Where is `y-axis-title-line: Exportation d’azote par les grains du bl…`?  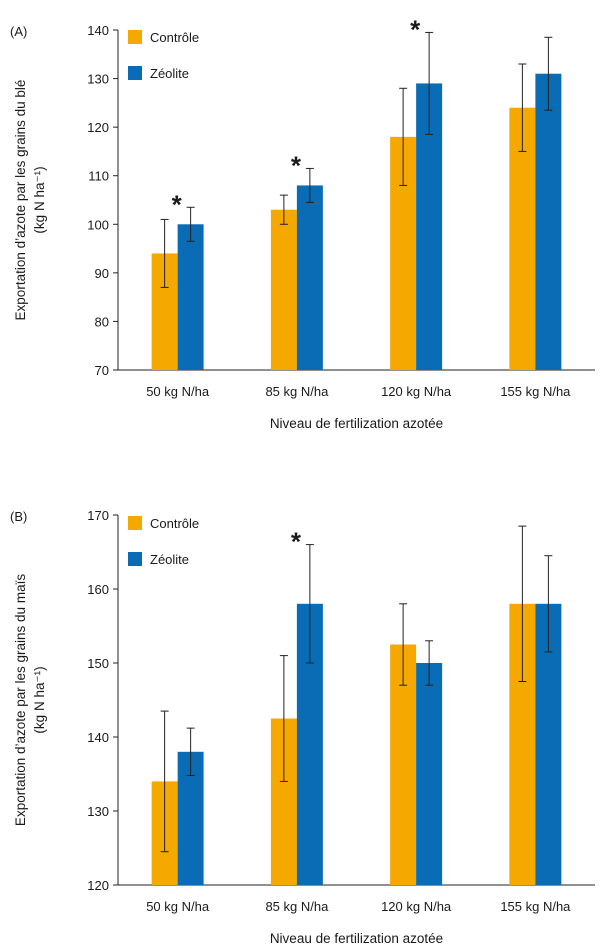 y-axis-title-line: Exportation d’azote par les grains du bl… is located at coordinates (20, 200).